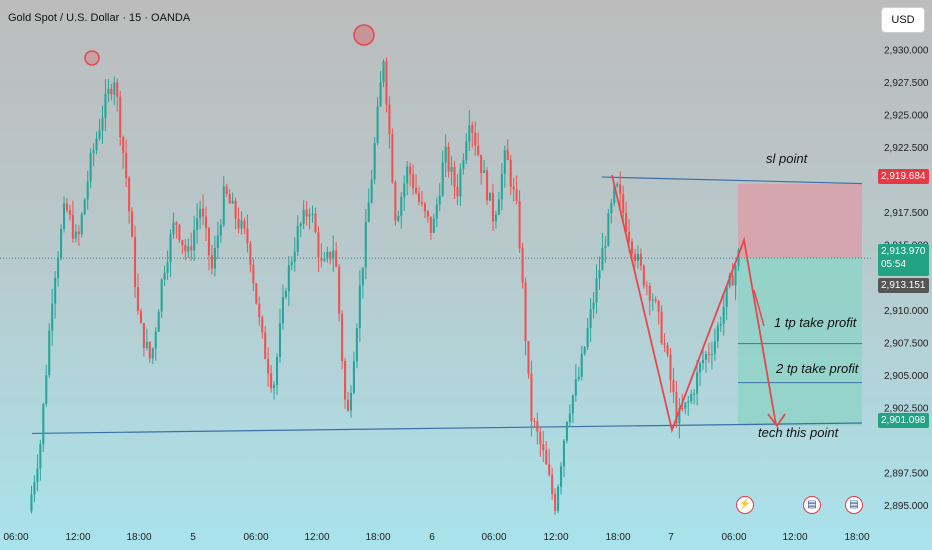 This screenshot has width=932, height=550. I want to click on tp2-label: 2 tp take profit, so click(817, 368).